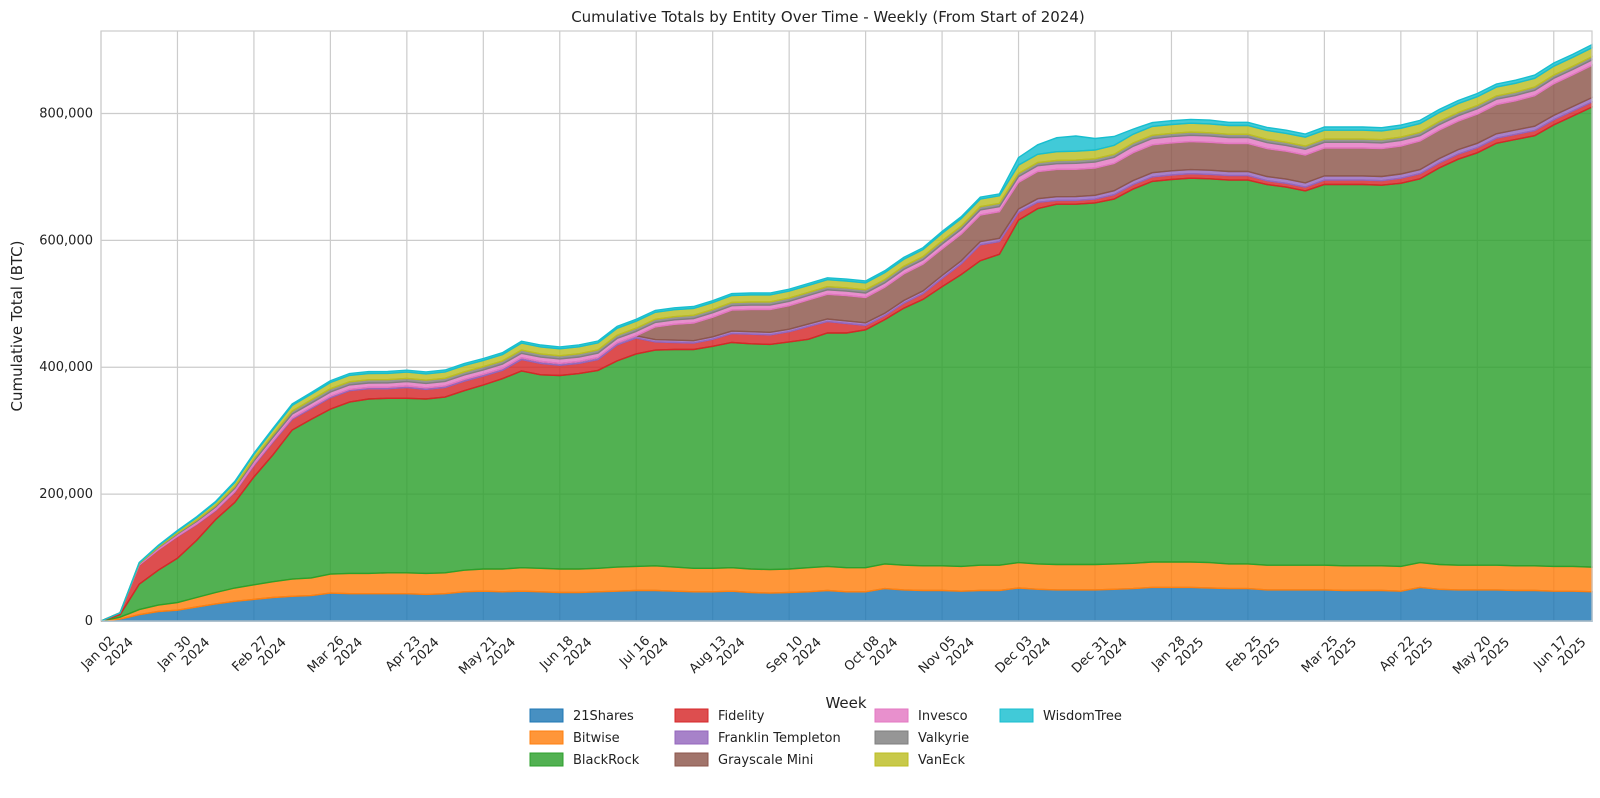  I want to click on legend-swatch-valkyrie, so click(891, 737).